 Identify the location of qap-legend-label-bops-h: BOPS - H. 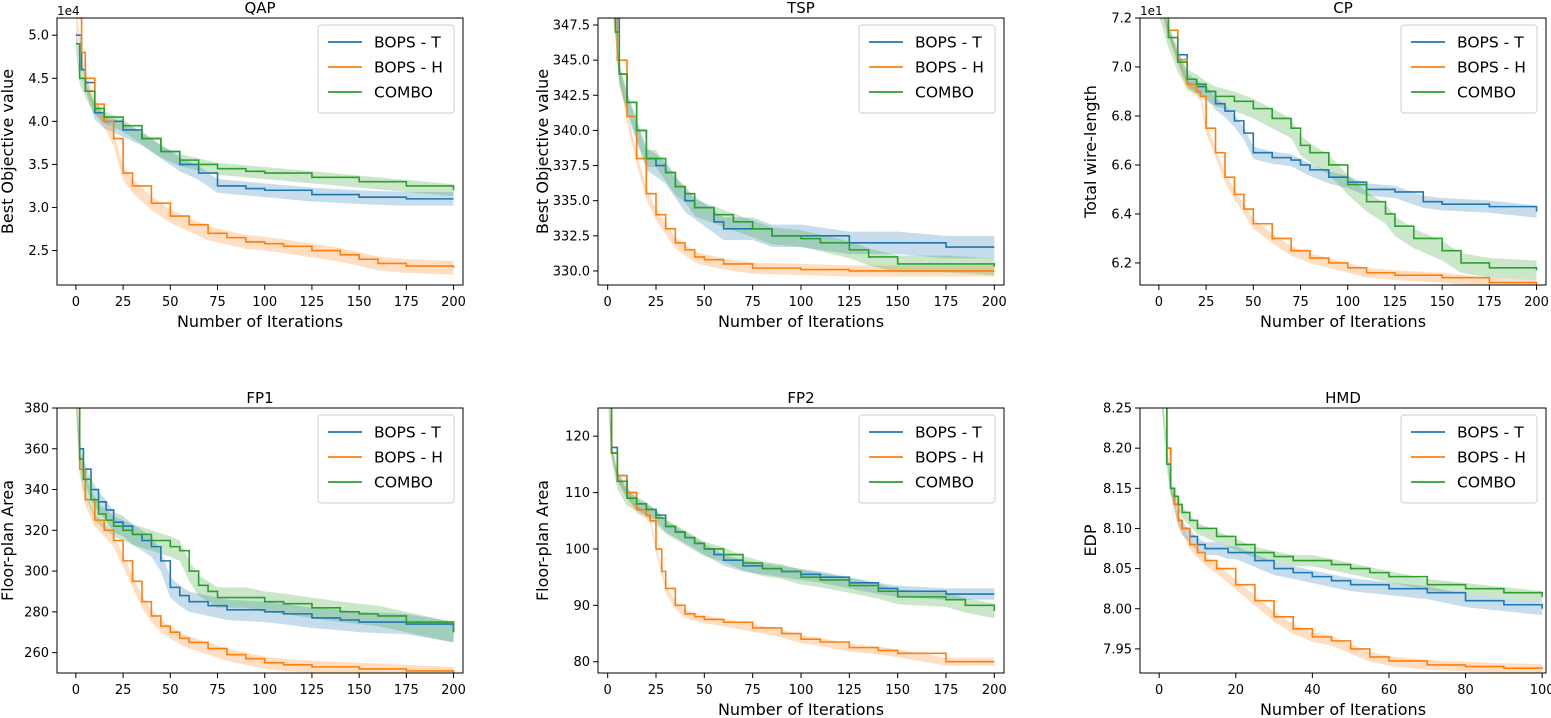
(408, 68).